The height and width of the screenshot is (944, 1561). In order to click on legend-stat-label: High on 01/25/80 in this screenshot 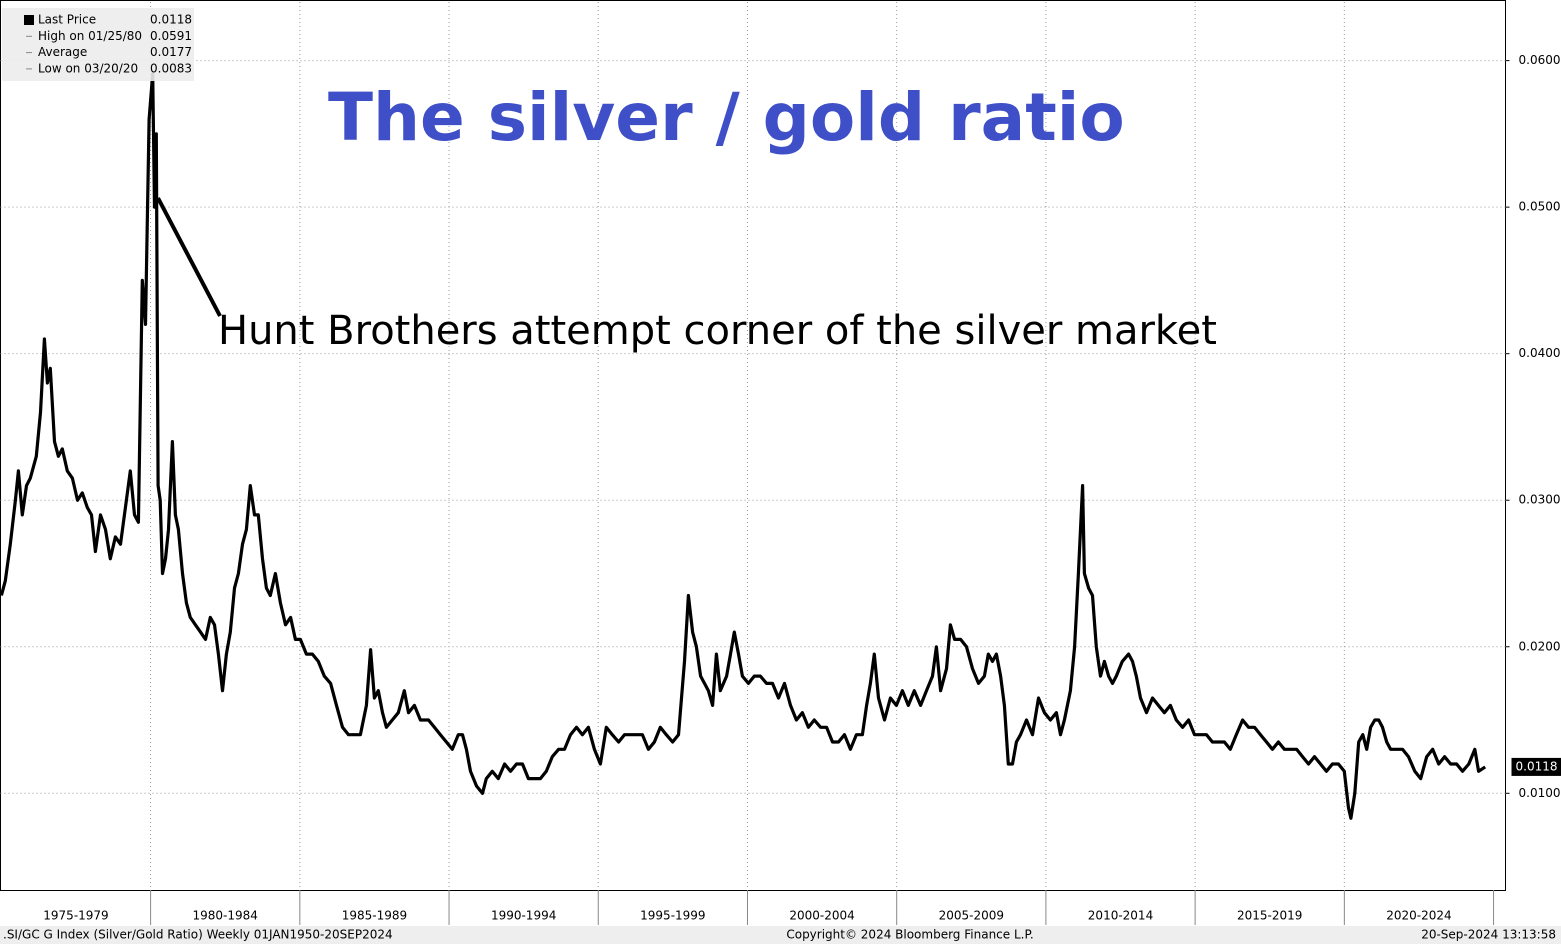, I will do `click(90, 36)`.